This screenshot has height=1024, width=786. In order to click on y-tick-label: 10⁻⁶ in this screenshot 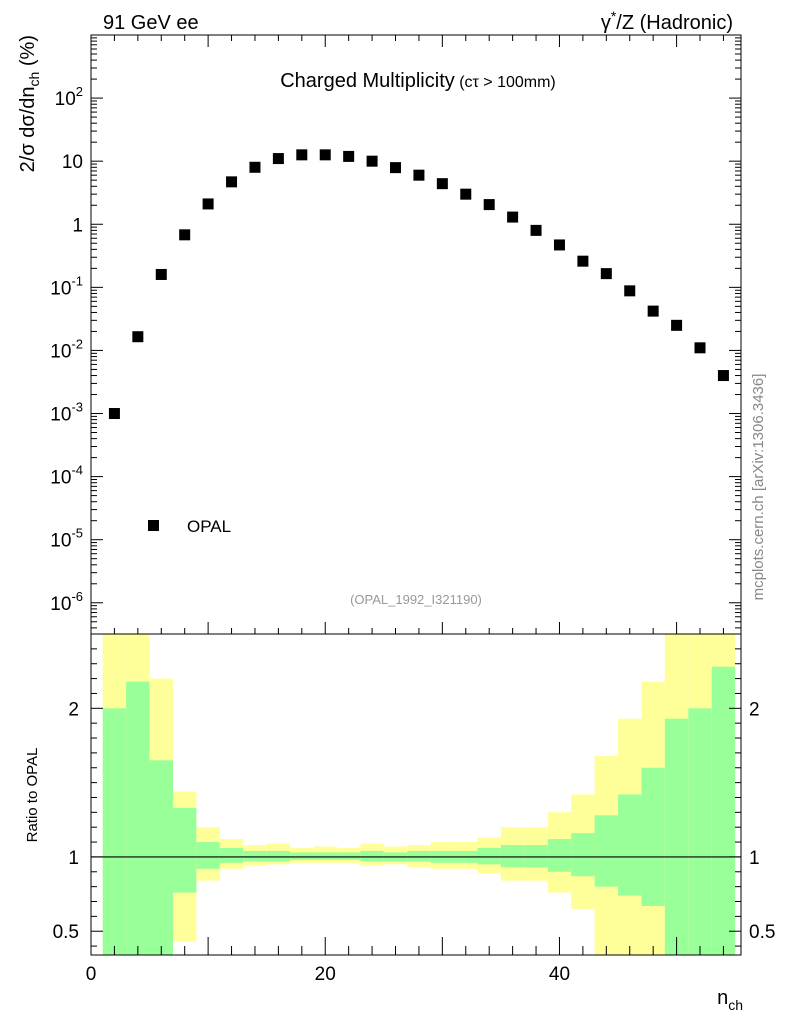, I will do `click(66, 602)`.